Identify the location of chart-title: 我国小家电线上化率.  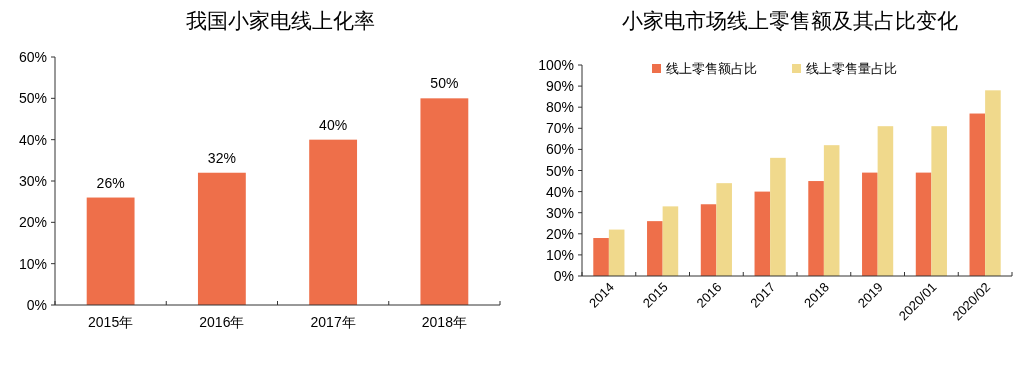
(280, 20).